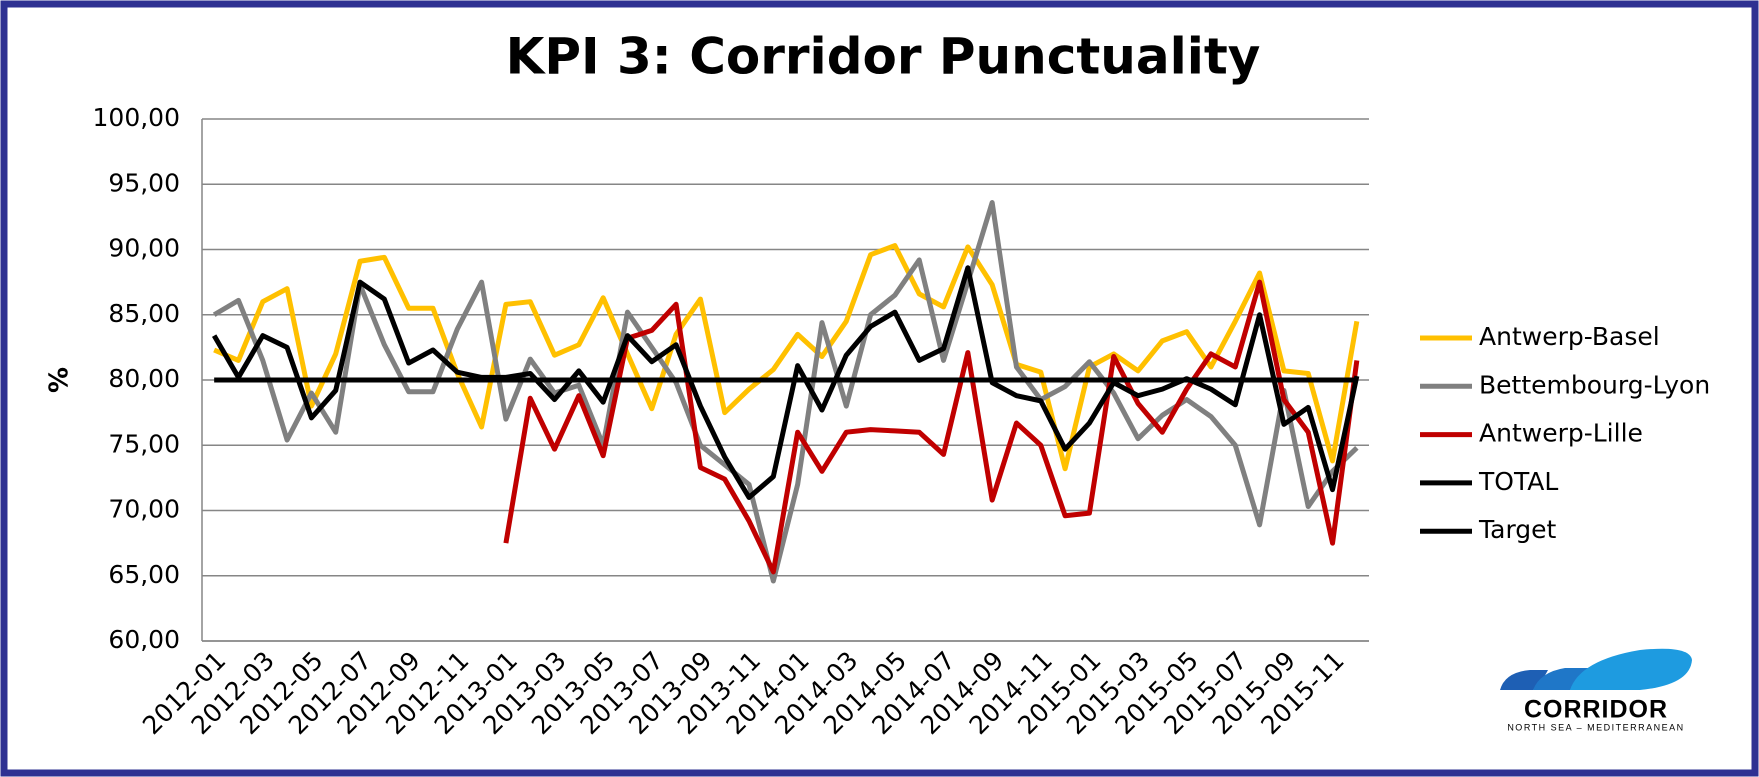 The width and height of the screenshot is (1759, 777). What do you see at coordinates (1596, 710) in the screenshot?
I see `logo-name: CORRIDOR` at bounding box center [1596, 710].